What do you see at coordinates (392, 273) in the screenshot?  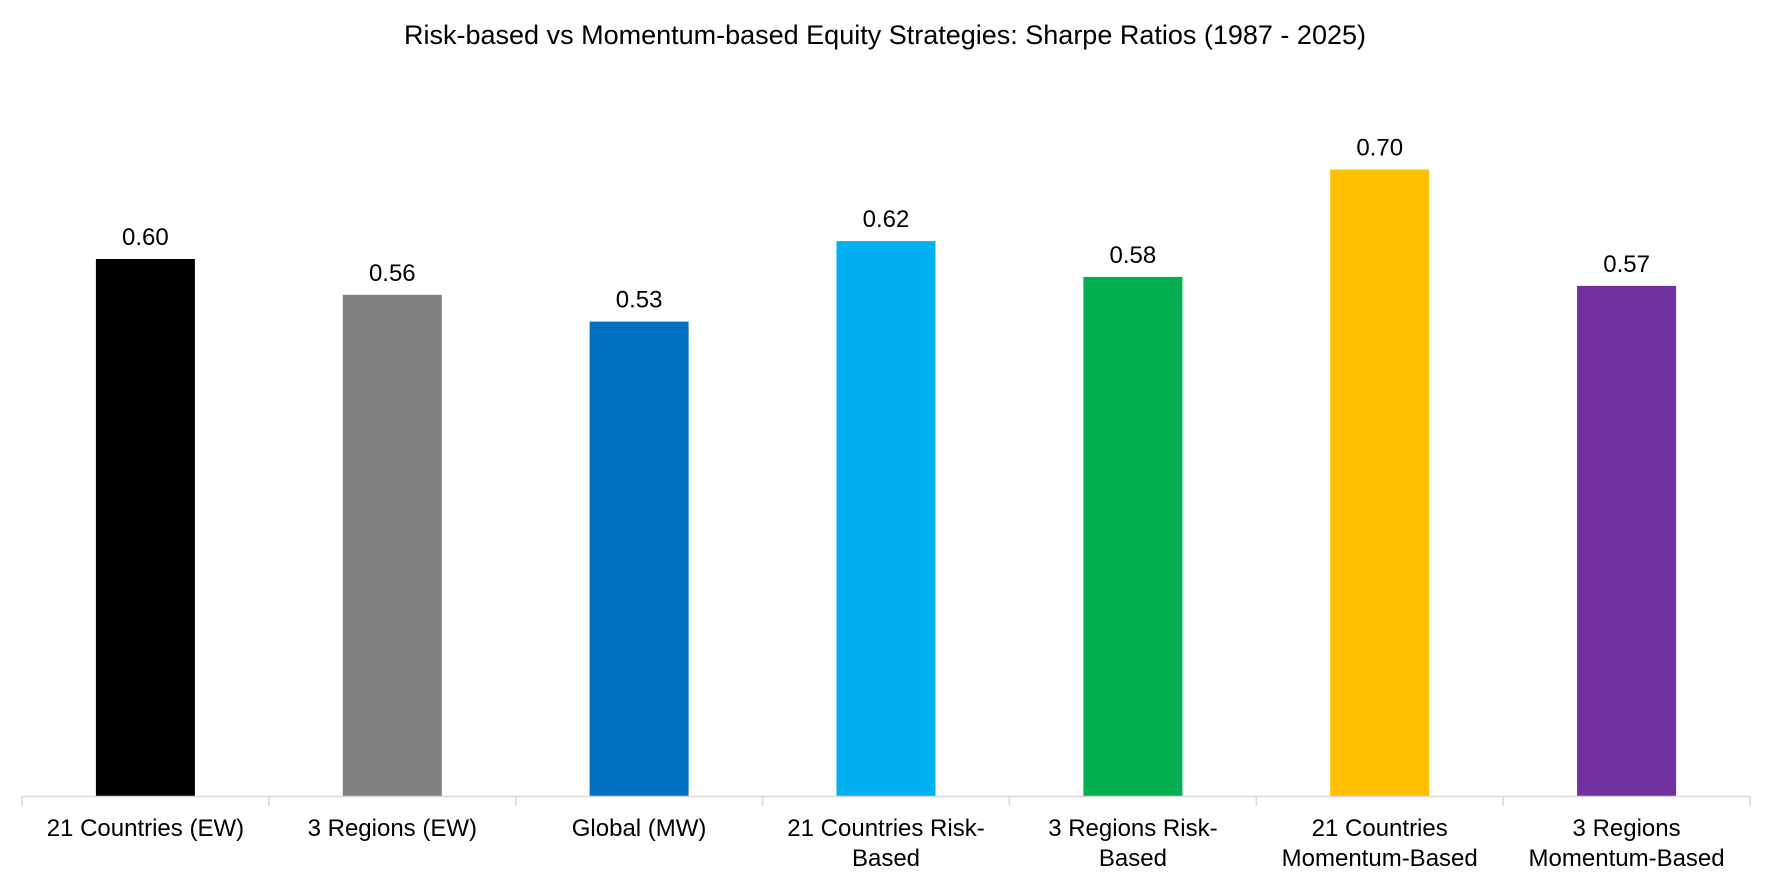 I see `data-label-2: 0.56` at bounding box center [392, 273].